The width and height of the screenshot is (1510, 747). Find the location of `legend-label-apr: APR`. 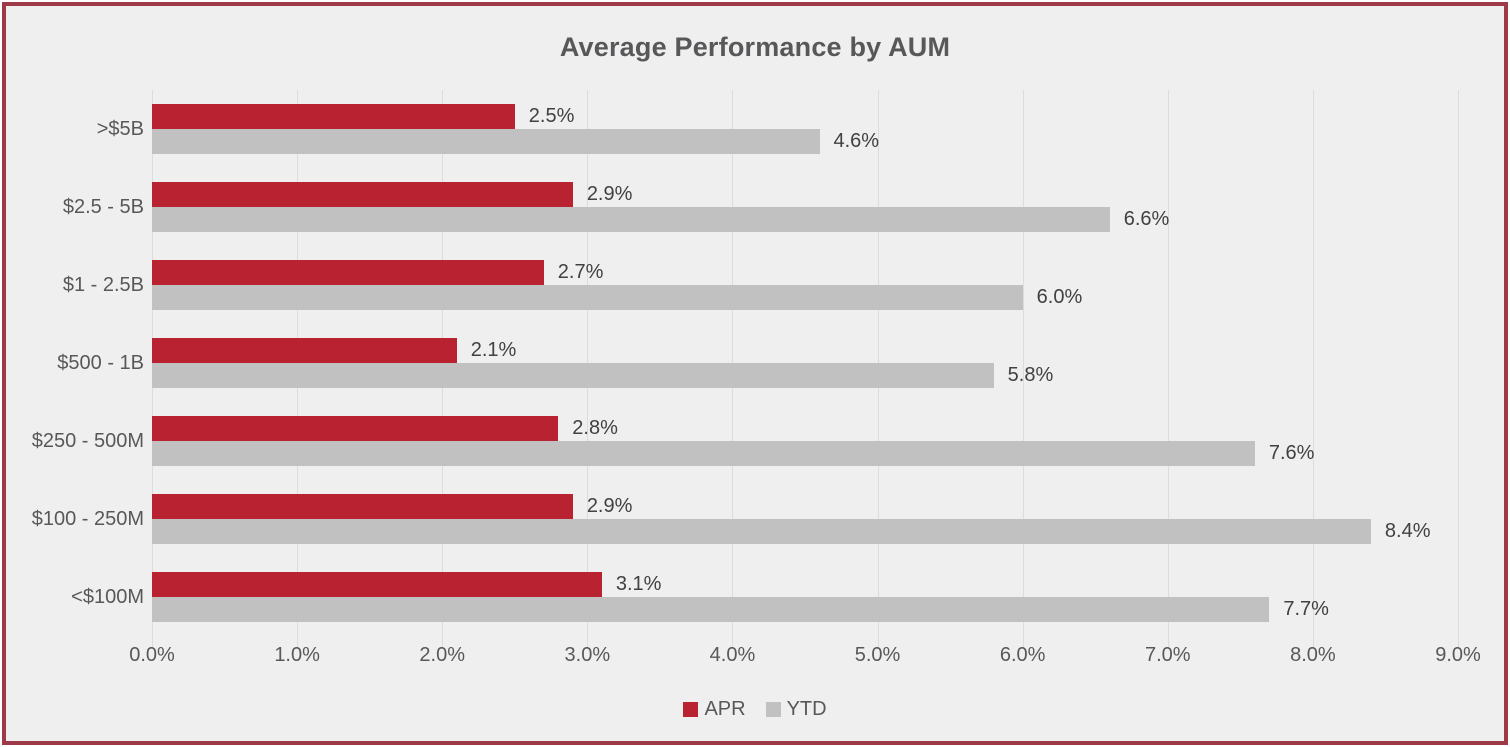

legend-label-apr: APR is located at coordinates (725, 709).